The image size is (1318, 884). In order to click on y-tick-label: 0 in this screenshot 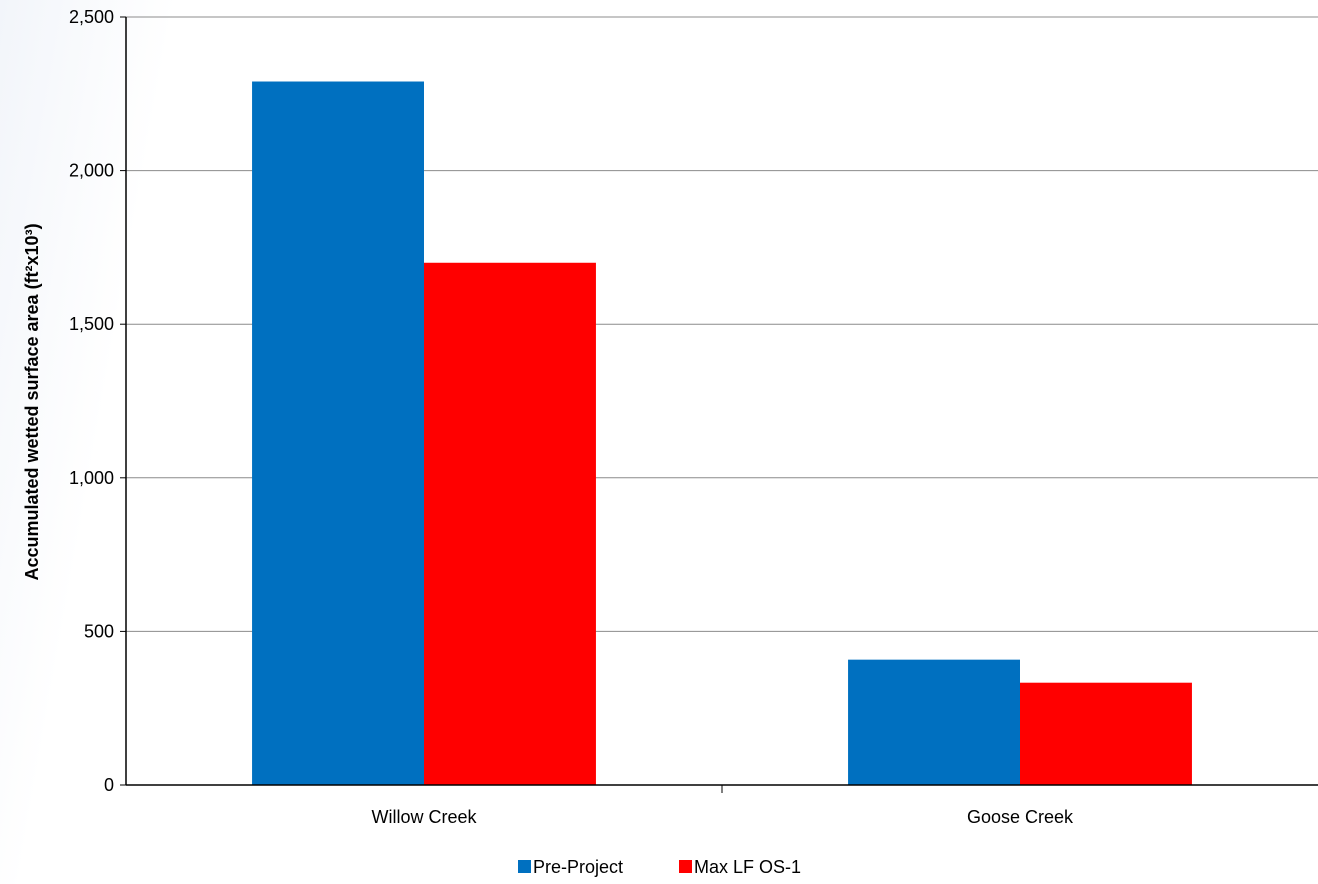, I will do `click(109, 785)`.